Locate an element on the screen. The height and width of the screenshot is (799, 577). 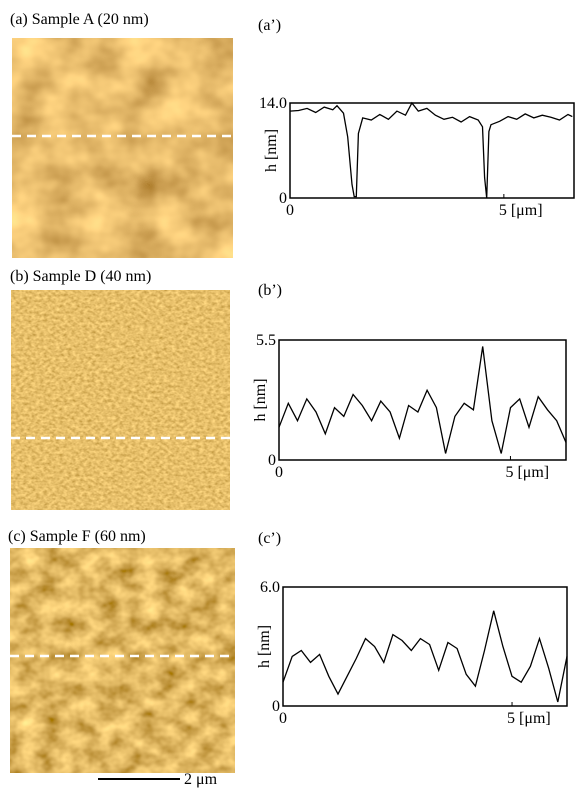
image-label: (b) Sample D (40 nm) is located at coordinates (80, 276).